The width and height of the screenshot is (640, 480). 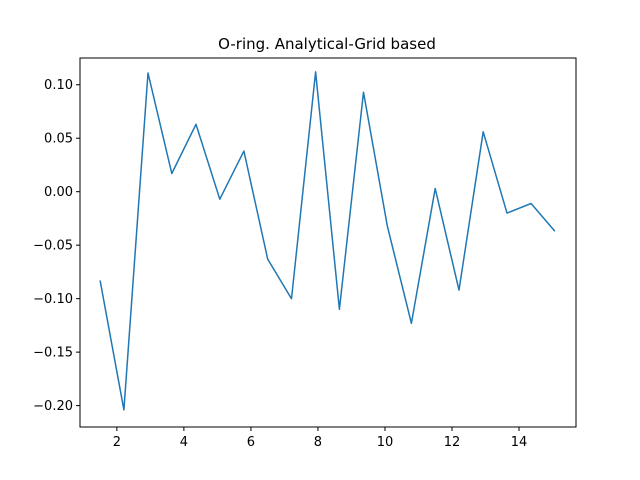 I want to click on y-tick-label: 0.00, so click(x=58, y=192).